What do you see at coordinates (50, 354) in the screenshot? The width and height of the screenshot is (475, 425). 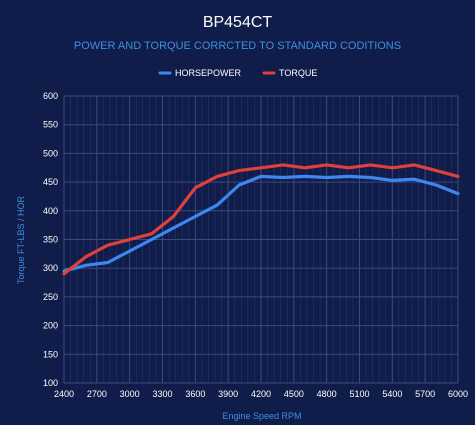 I see `y-tick-label: 150` at bounding box center [50, 354].